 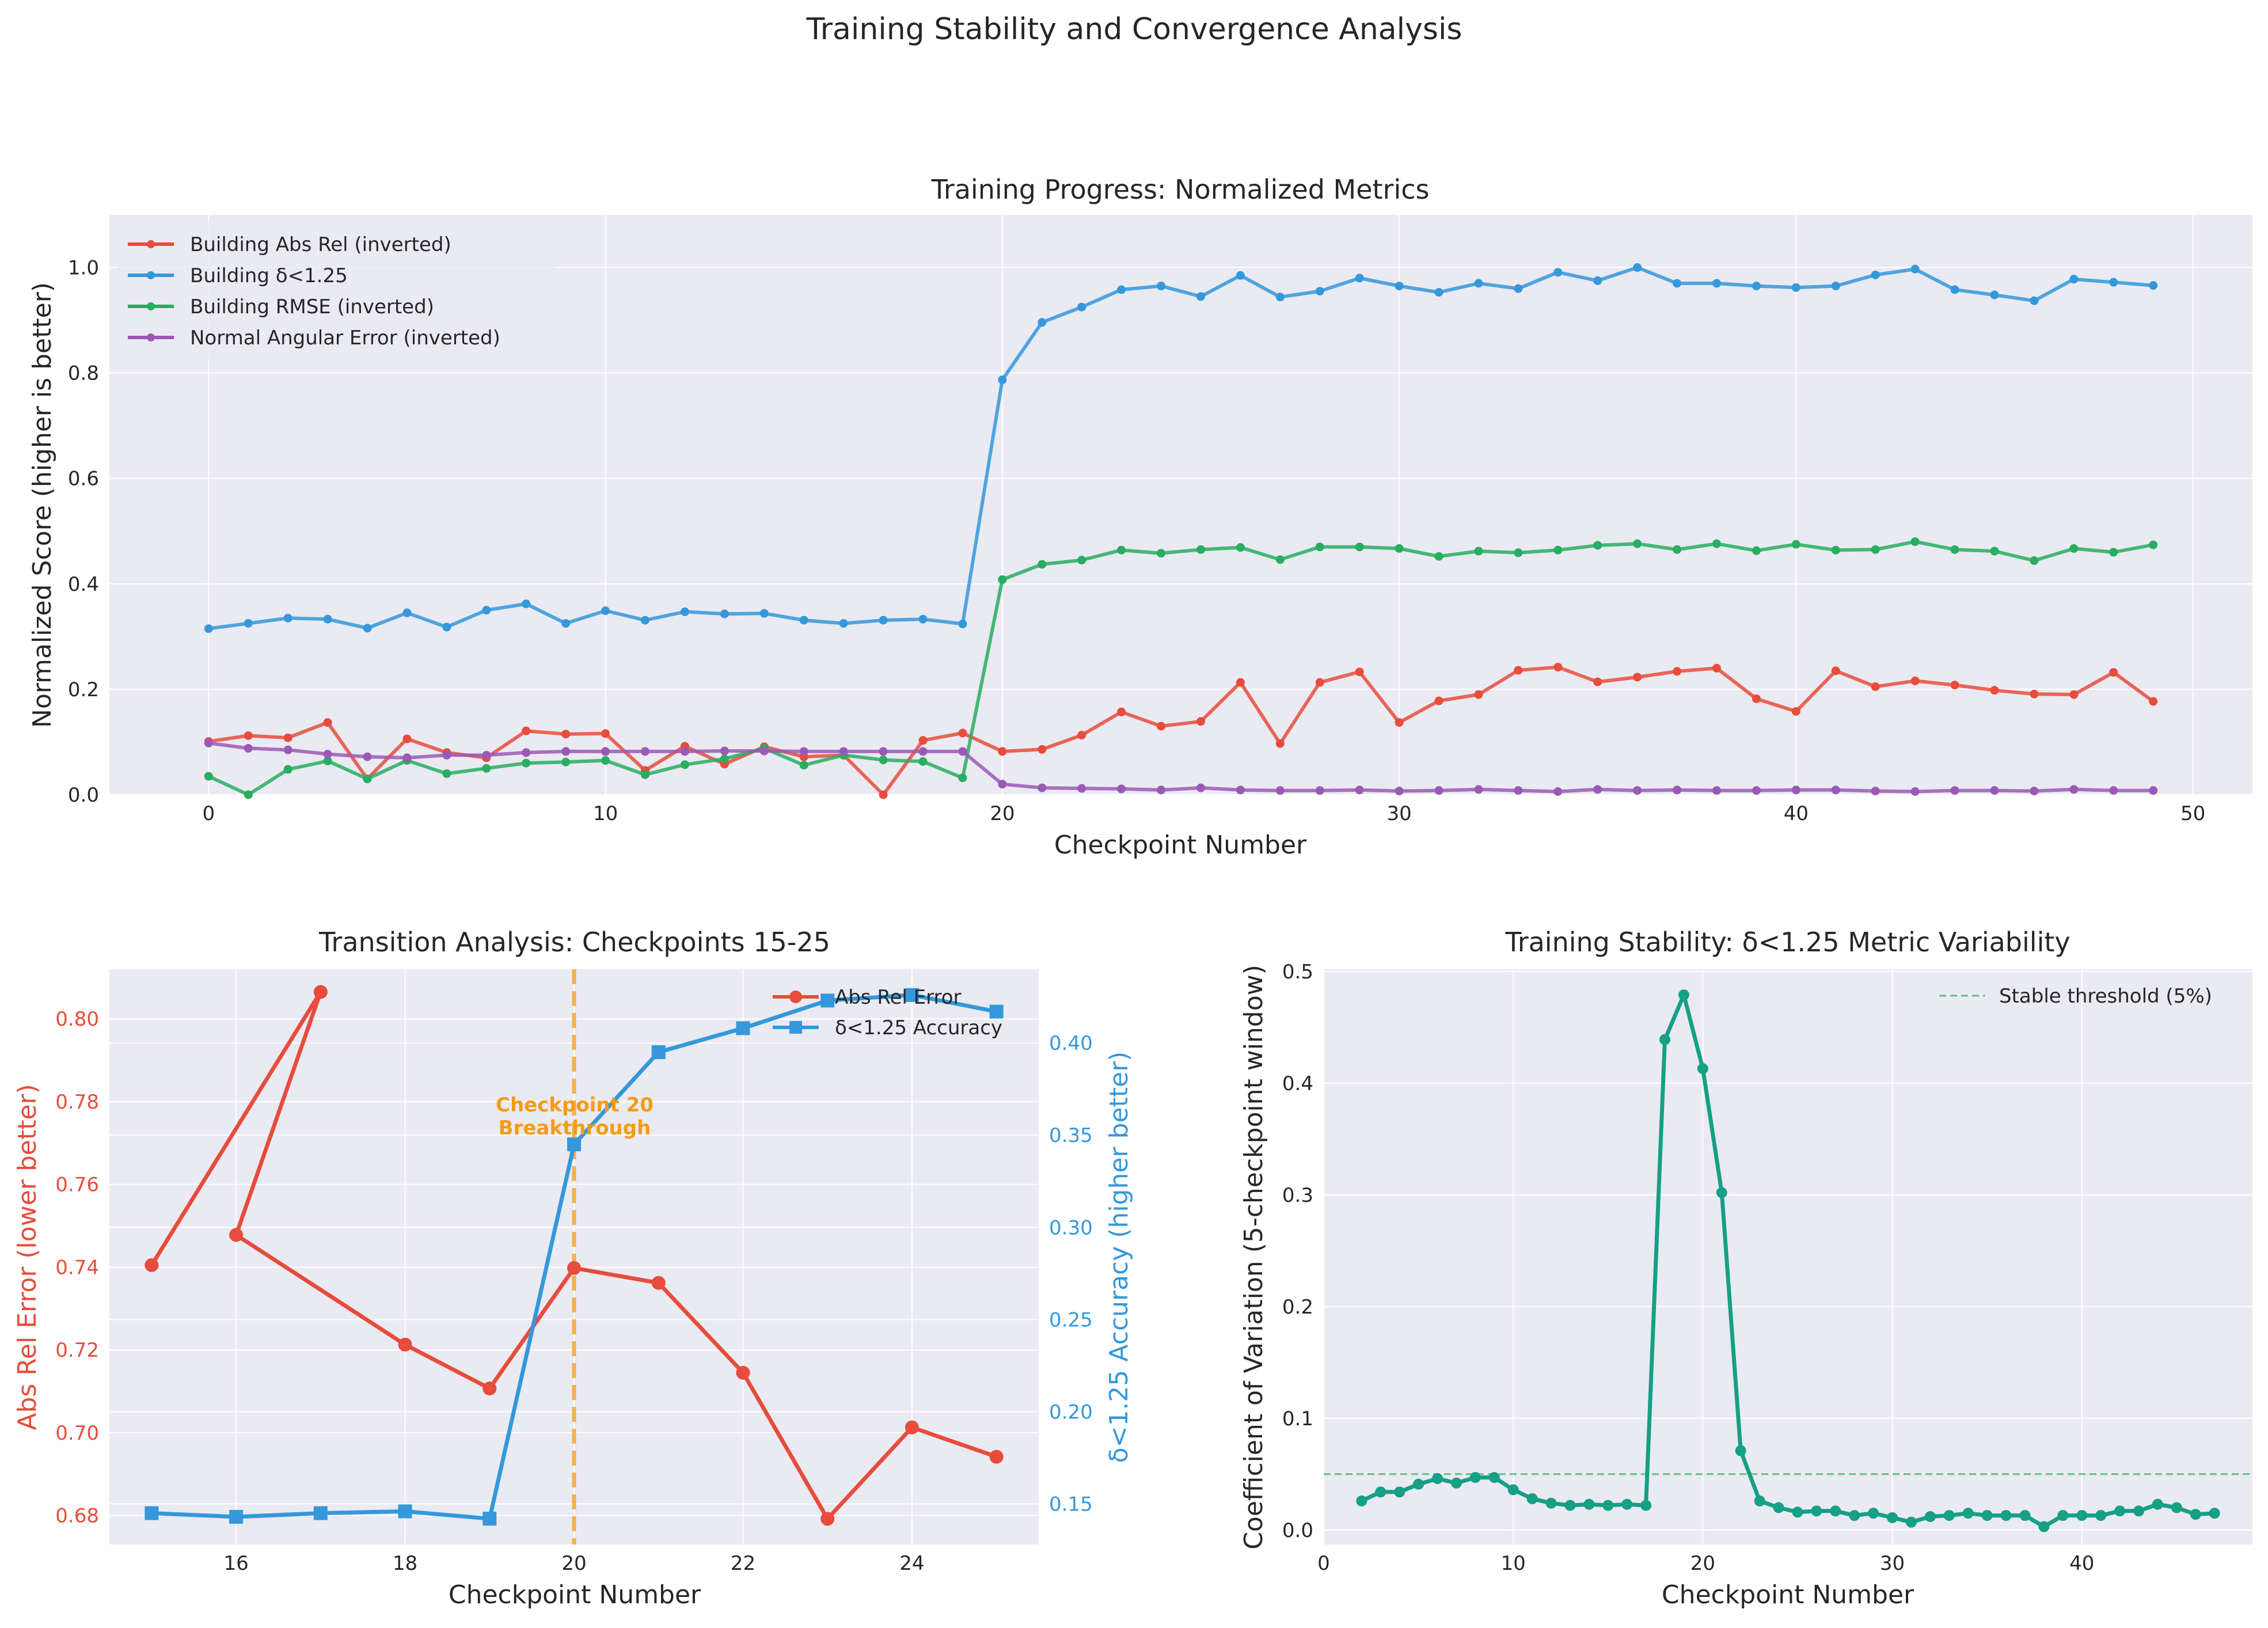 What do you see at coordinates (83, 689) in the screenshot?
I see `top-y-tick-label: 0.2` at bounding box center [83, 689].